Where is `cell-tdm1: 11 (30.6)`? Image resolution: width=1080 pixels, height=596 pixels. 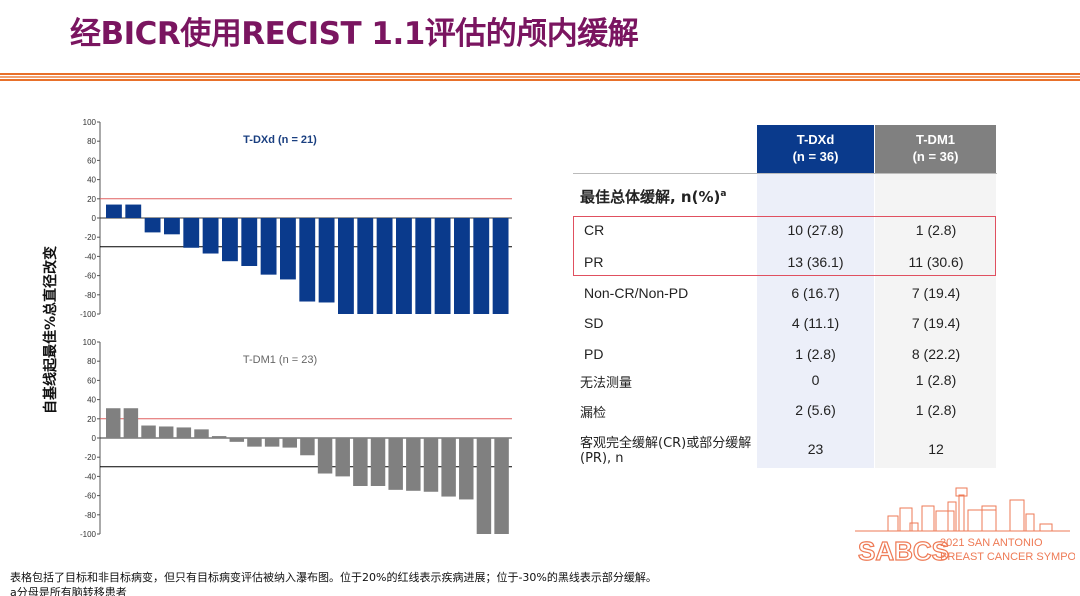
cell-tdm1: 11 (30.6) is located at coordinates (936, 262).